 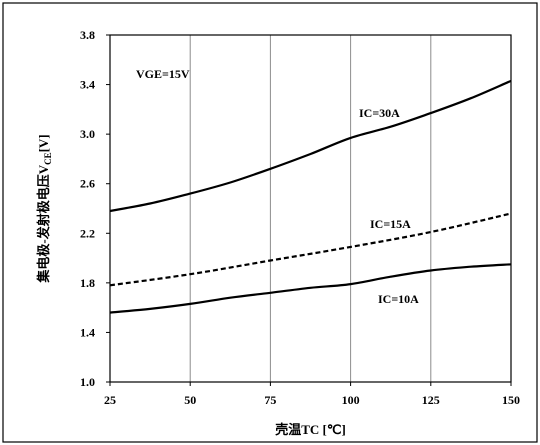 What do you see at coordinates (87, 35) in the screenshot?
I see `y-tick-label: 3.8` at bounding box center [87, 35].